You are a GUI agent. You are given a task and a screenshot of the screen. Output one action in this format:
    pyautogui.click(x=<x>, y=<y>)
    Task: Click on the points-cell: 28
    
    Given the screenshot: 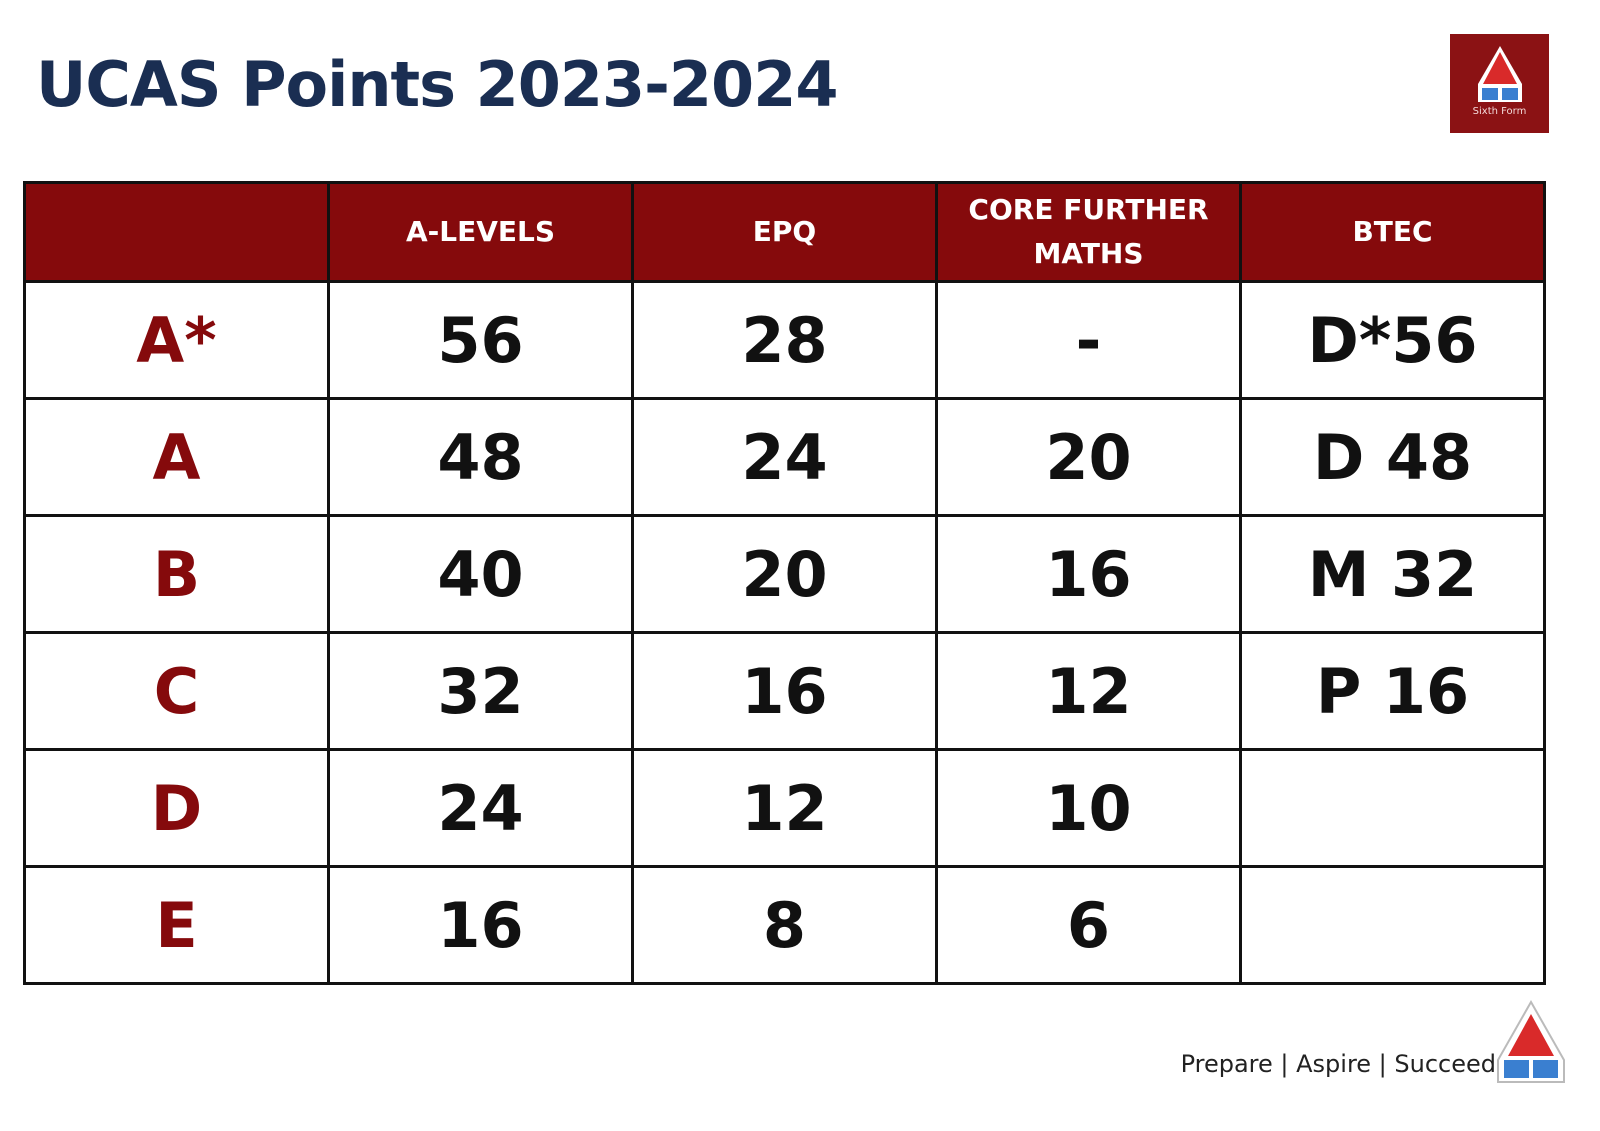 What is the action you would take?
    pyautogui.click(x=784, y=340)
    